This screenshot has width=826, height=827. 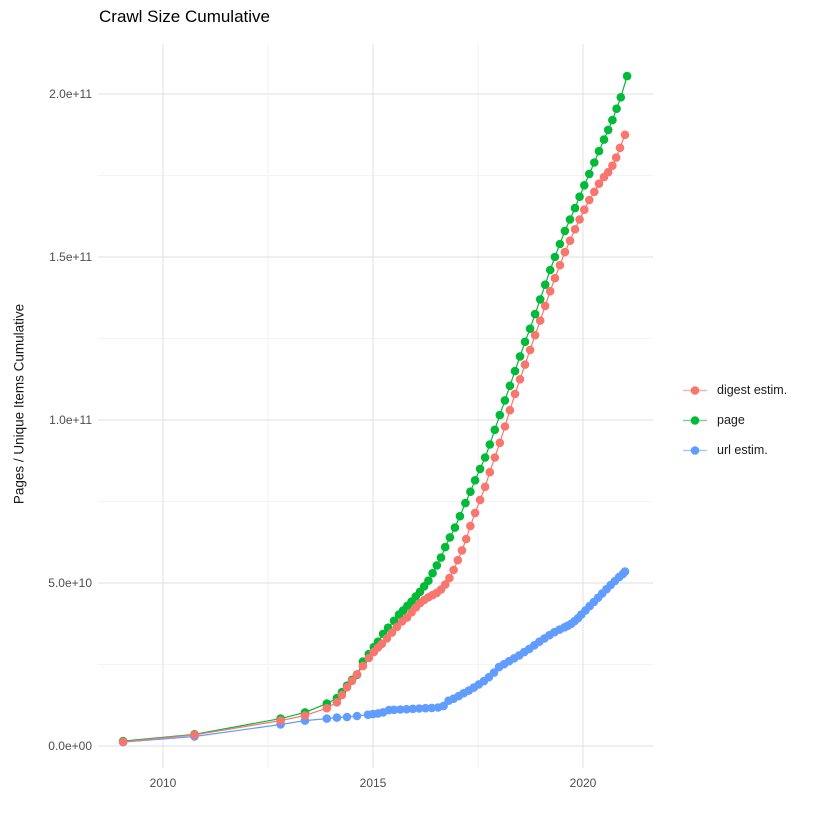 I want to click on legend-item-digest-estim-: digest estim., so click(x=734, y=390).